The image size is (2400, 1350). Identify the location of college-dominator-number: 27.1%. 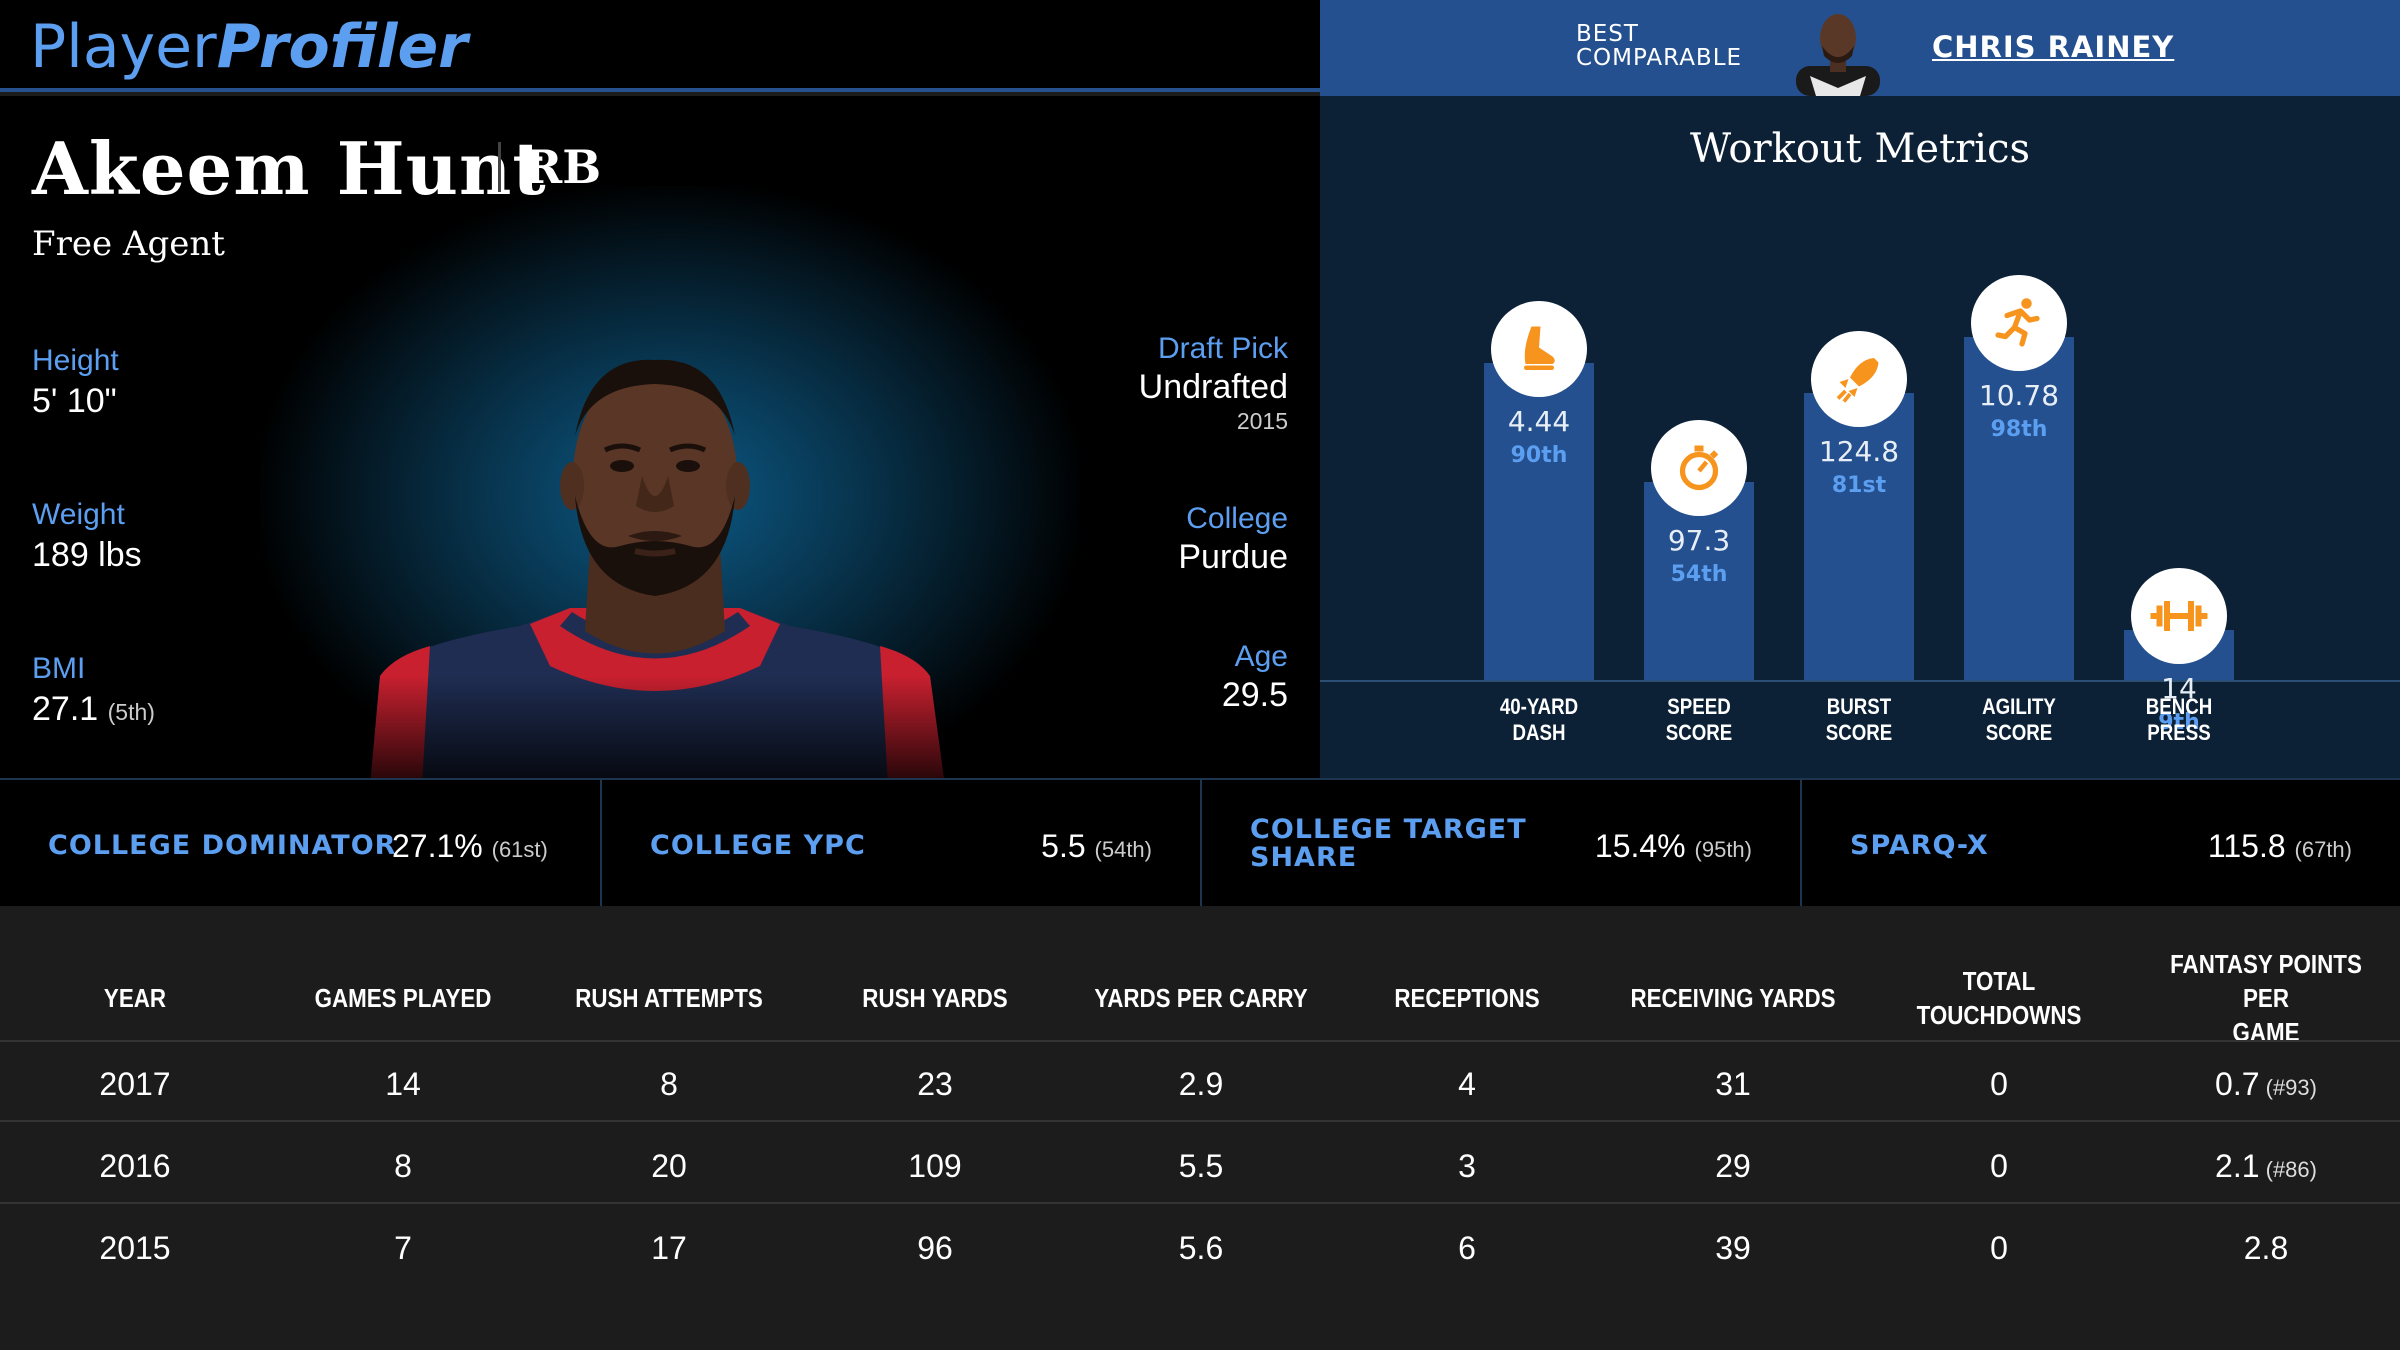
(437, 846).